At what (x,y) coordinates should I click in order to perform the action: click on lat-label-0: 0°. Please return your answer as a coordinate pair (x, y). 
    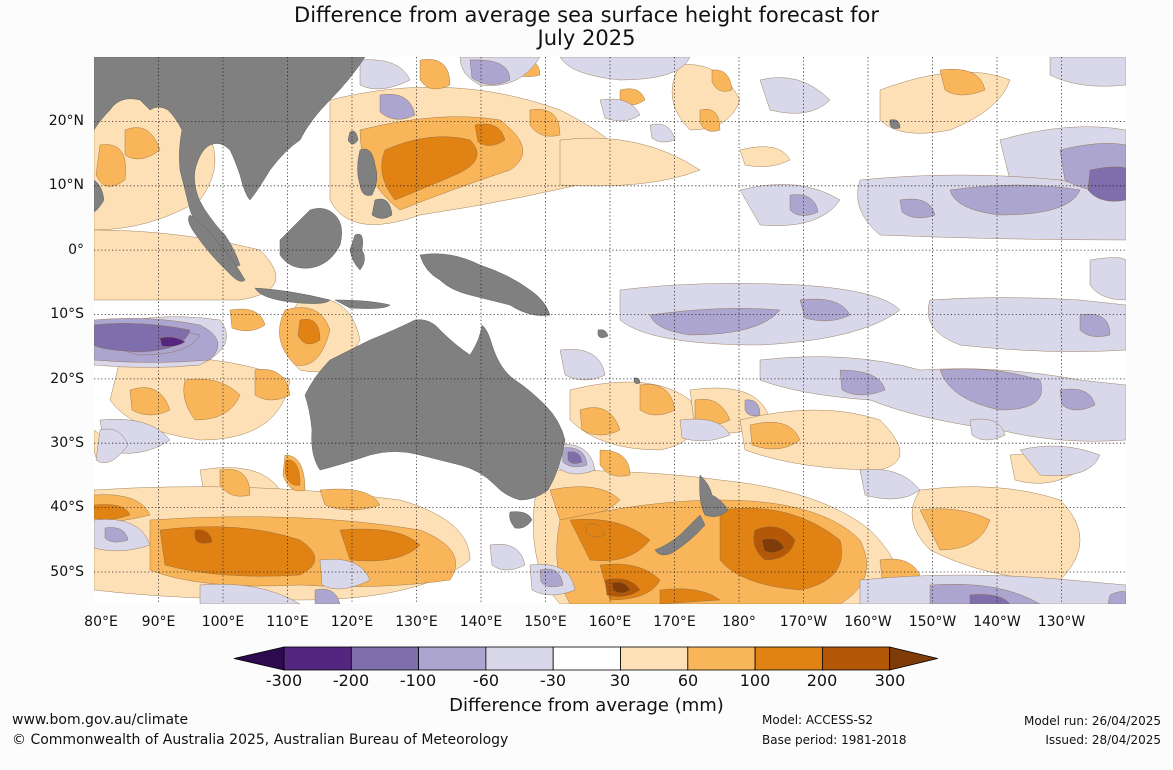
    Looking at the image, I should click on (76, 250).